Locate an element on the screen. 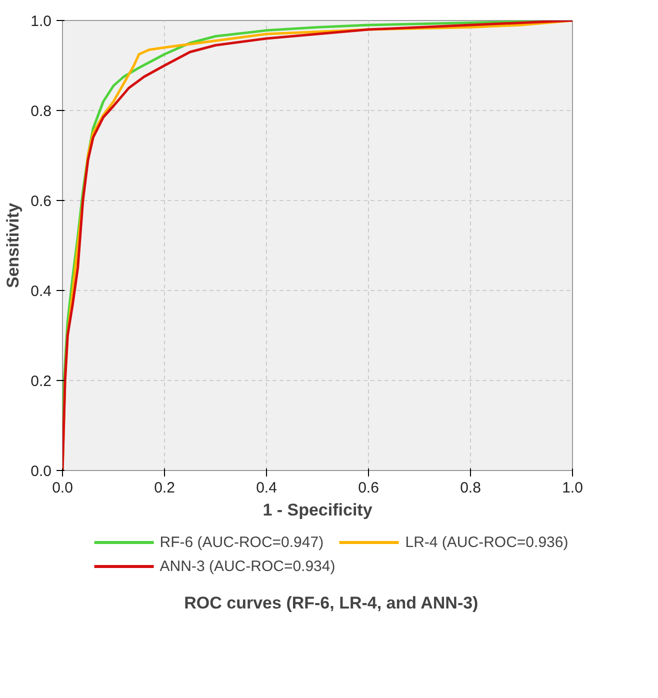  y-tick-label: 0.2 is located at coordinates (41, 381).